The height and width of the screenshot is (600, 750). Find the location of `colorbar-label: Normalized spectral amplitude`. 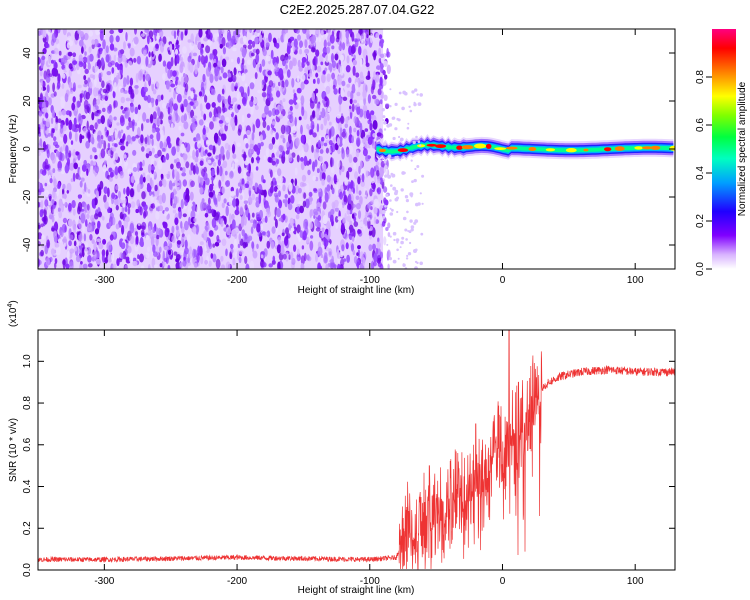

colorbar-label: Normalized spectral amplitude is located at coordinates (742, 148).